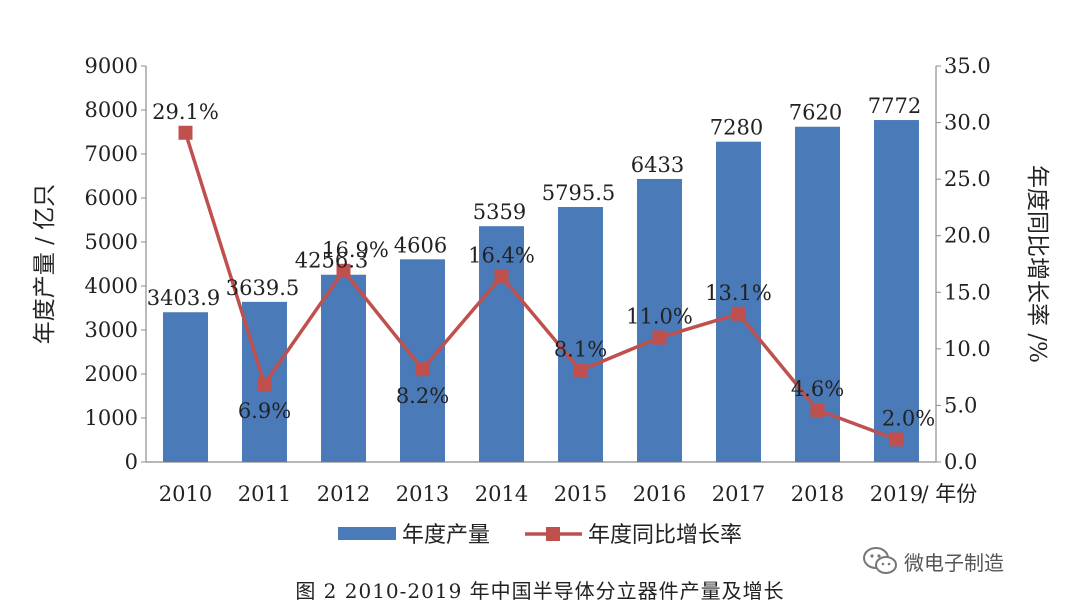 The image size is (1080, 608). I want to click on x-tick-label: 2018, so click(817, 494).